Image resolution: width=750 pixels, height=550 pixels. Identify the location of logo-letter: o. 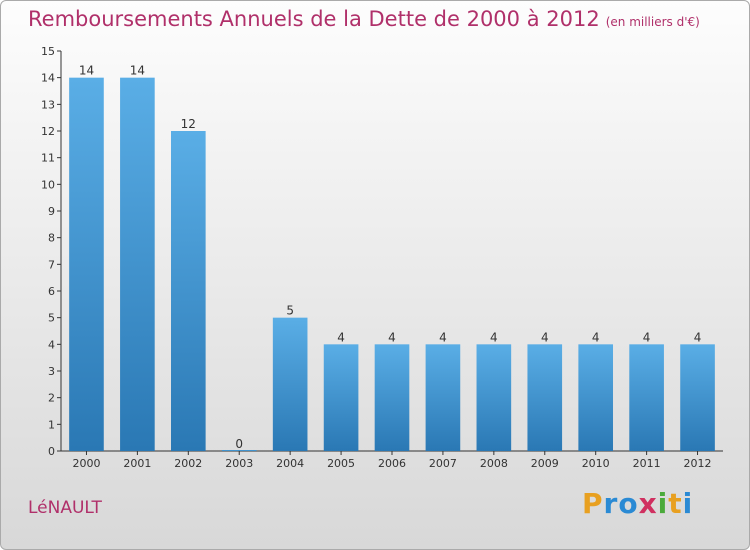
(628, 503).